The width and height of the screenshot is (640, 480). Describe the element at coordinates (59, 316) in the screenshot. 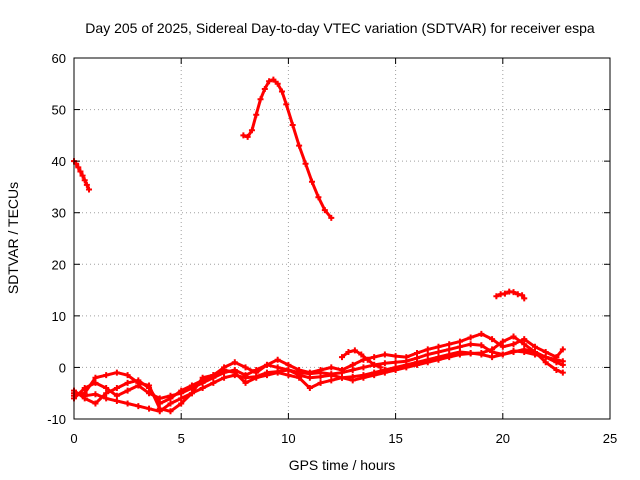

I see `y-tick-label: 10` at that location.